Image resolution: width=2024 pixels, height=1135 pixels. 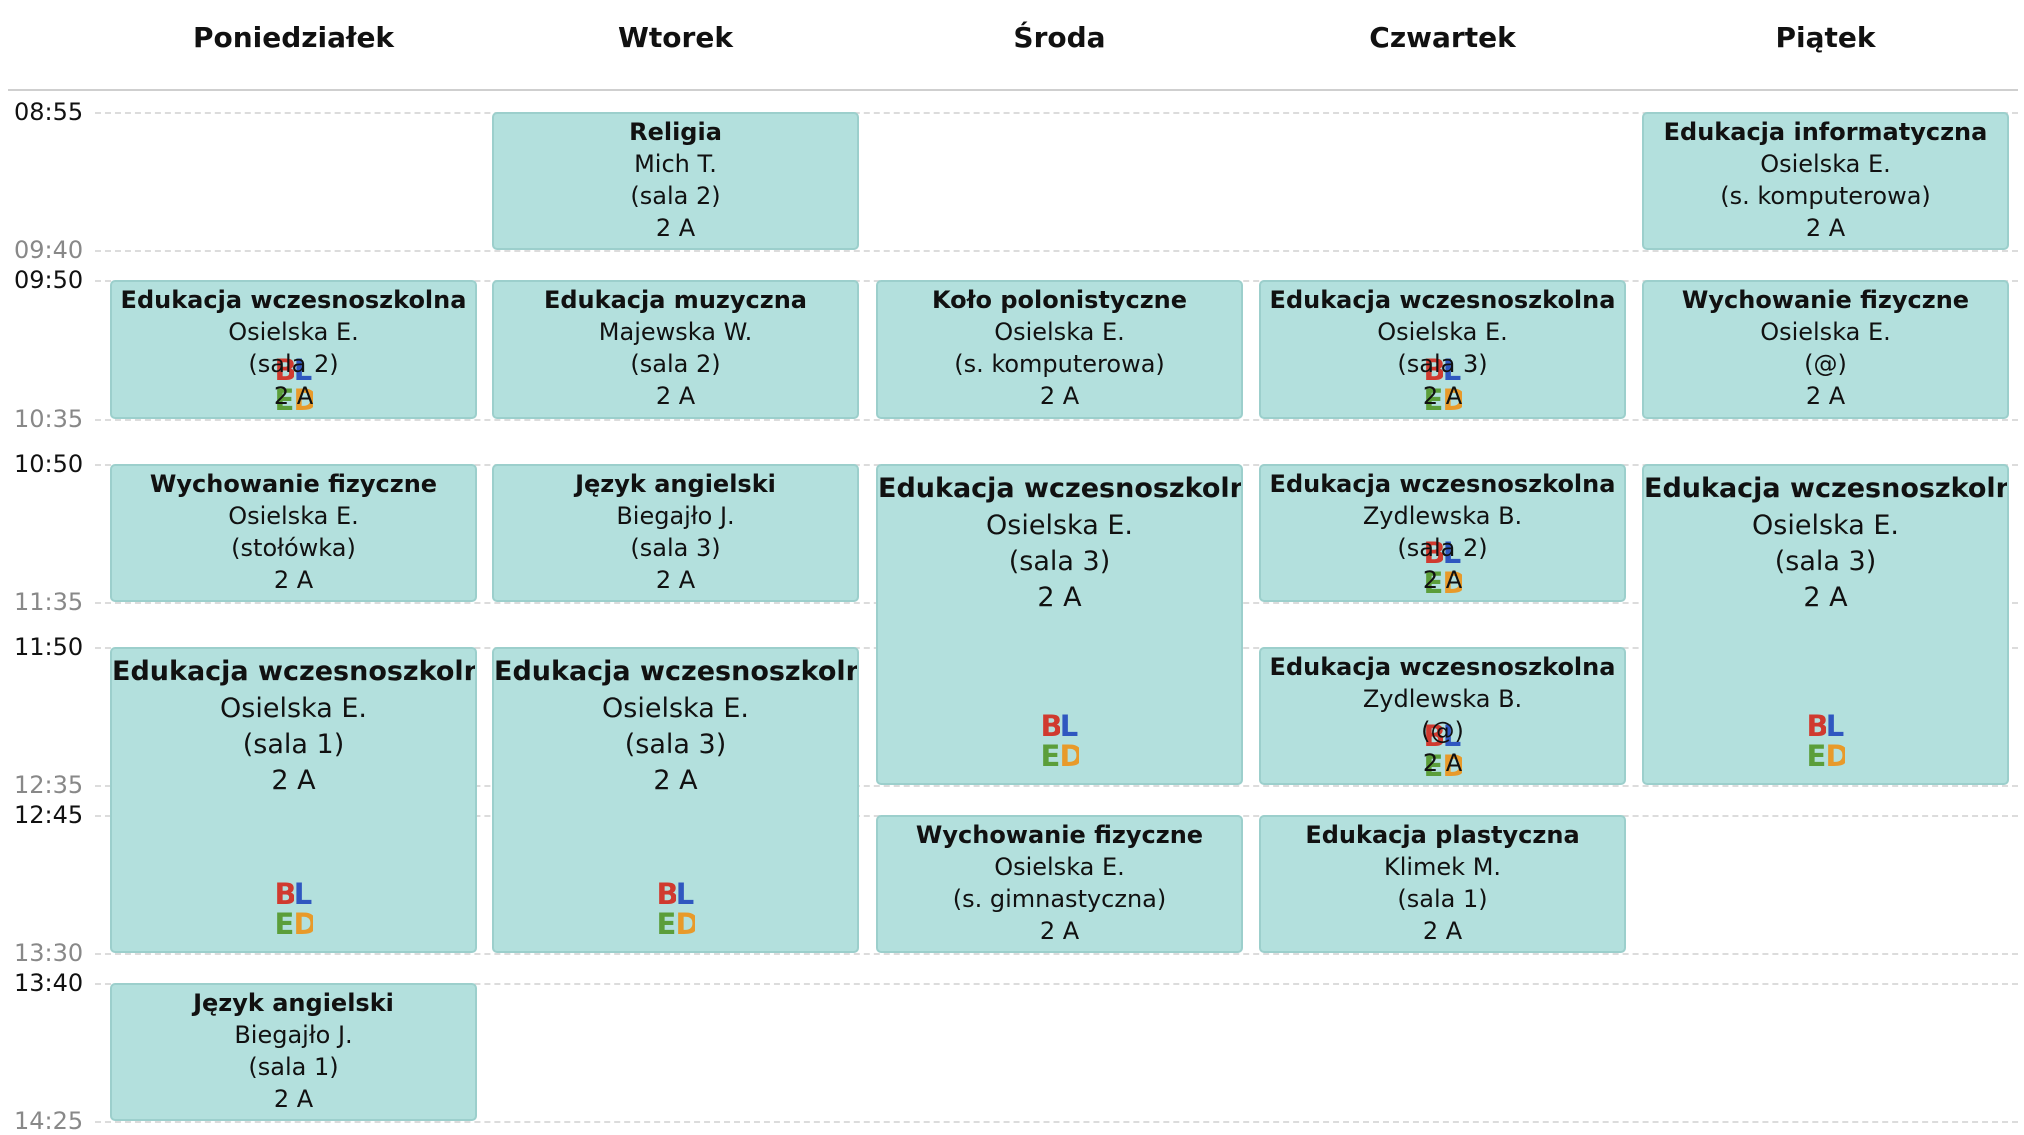 What do you see at coordinates (1442, 867) in the screenshot?
I see `lesson-teacher: Klimek M.` at bounding box center [1442, 867].